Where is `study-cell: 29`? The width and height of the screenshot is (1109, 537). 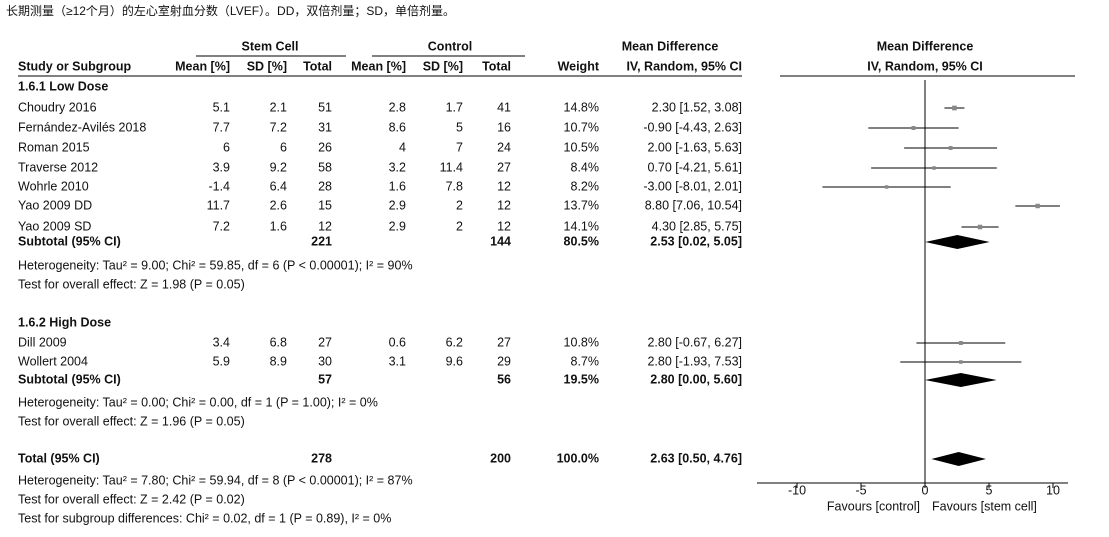 study-cell: 29 is located at coordinates (504, 361).